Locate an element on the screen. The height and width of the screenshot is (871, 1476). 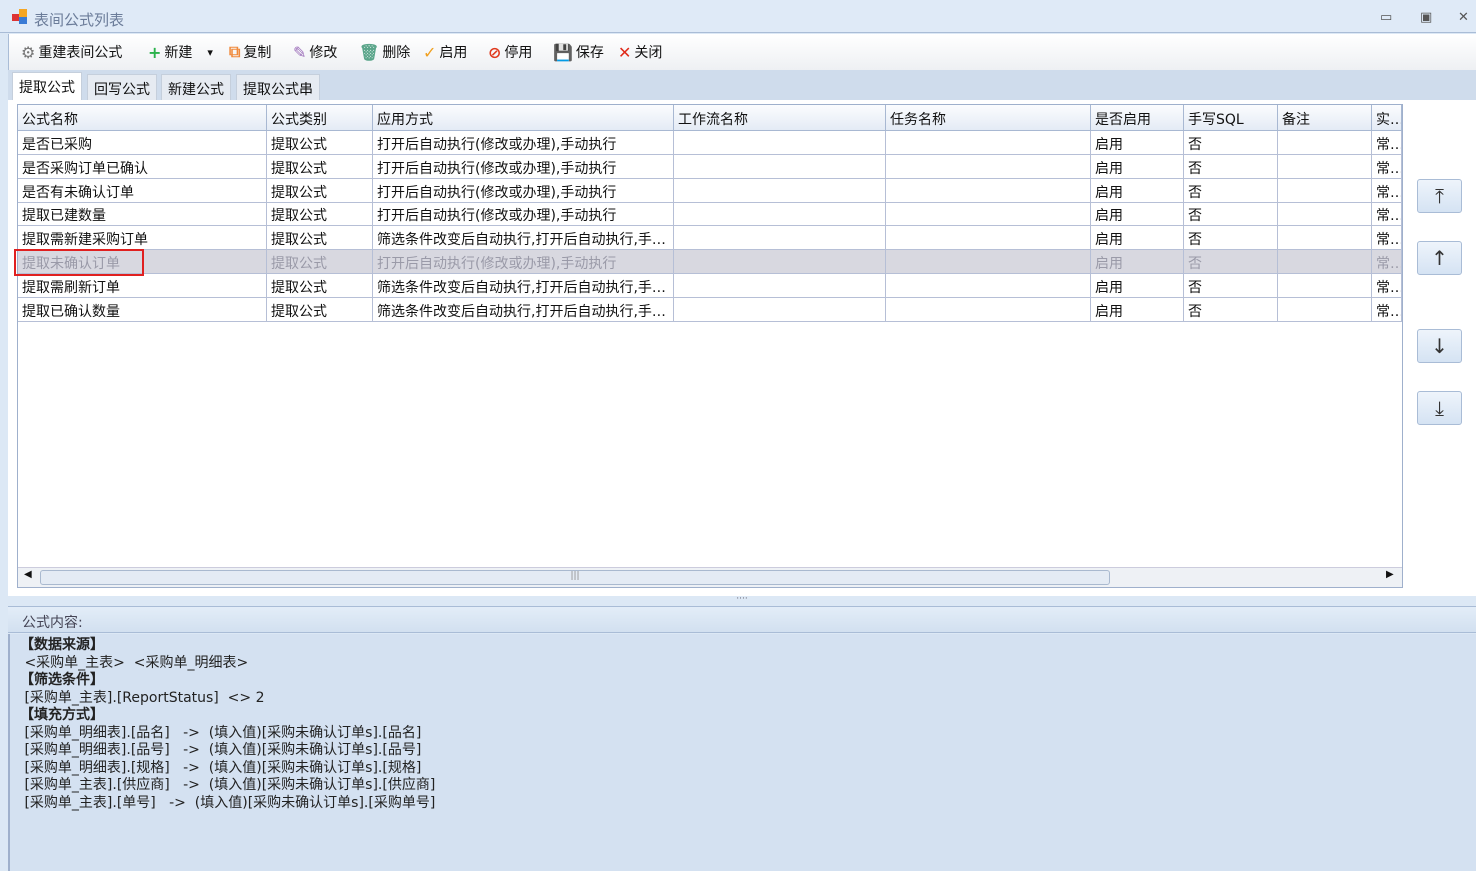
toolbar-label: 复制 is located at coordinates (257, 53).